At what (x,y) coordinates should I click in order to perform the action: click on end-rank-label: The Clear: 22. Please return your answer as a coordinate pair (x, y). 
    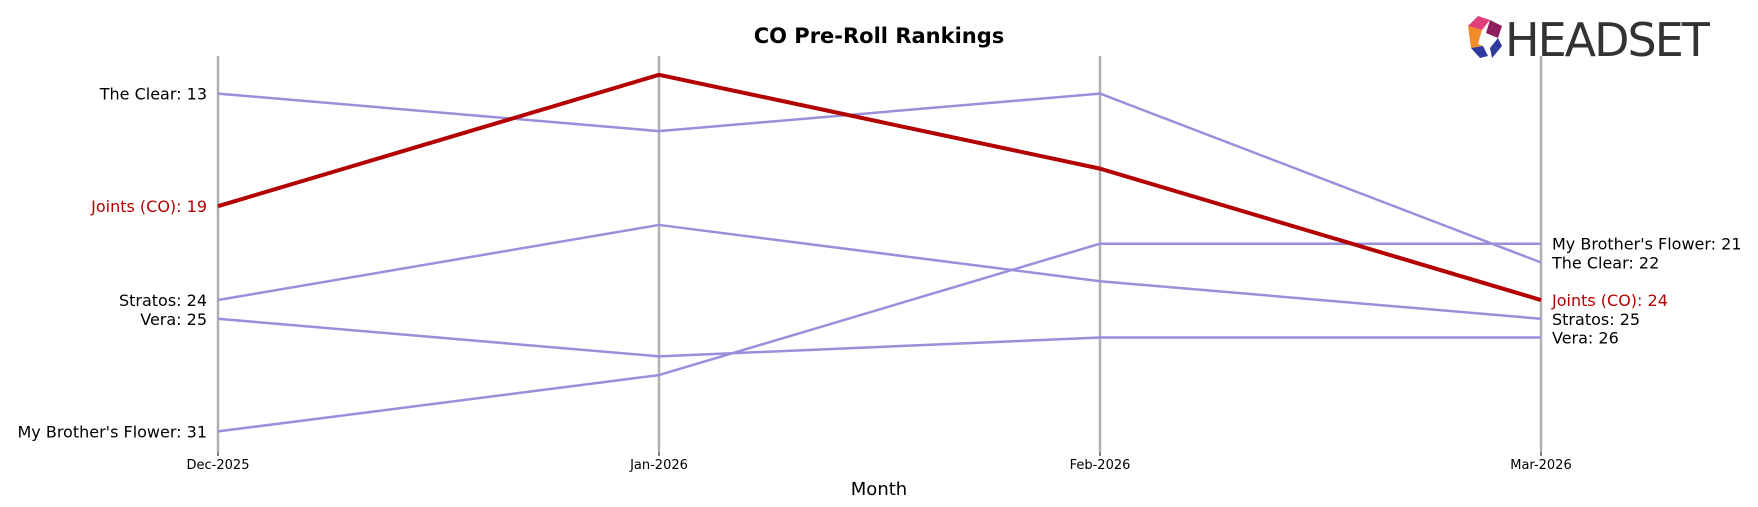
    Looking at the image, I should click on (1605, 262).